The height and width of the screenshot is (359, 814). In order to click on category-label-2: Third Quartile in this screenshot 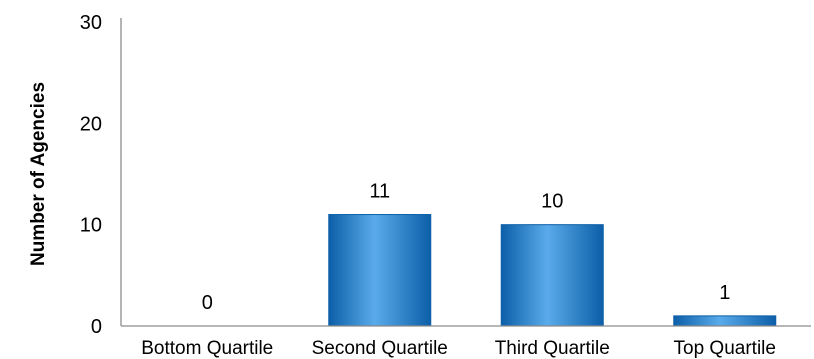, I will do `click(552, 348)`.